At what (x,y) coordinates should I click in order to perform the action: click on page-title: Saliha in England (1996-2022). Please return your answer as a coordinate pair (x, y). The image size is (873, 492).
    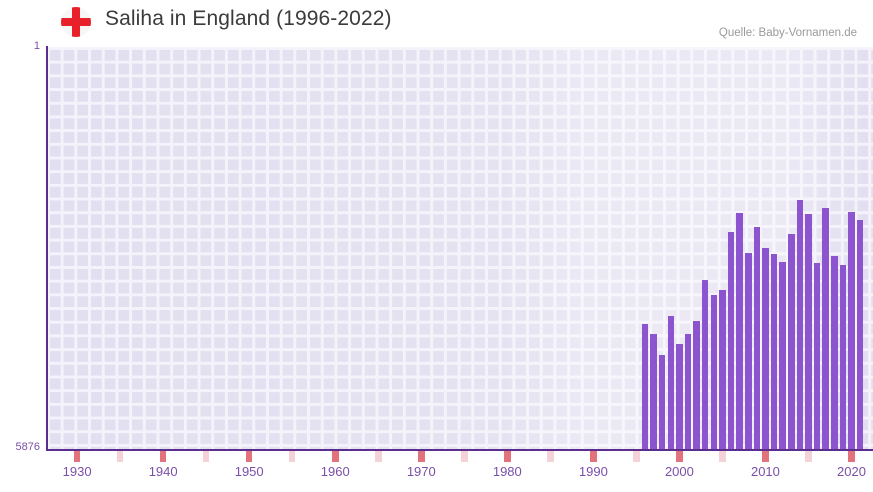
    Looking at the image, I should click on (248, 18).